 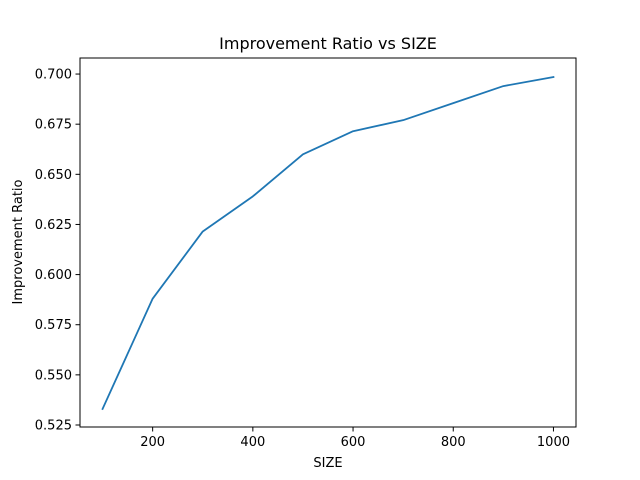 I want to click on y-axis-label: Improvement Ratio, so click(x=18, y=241).